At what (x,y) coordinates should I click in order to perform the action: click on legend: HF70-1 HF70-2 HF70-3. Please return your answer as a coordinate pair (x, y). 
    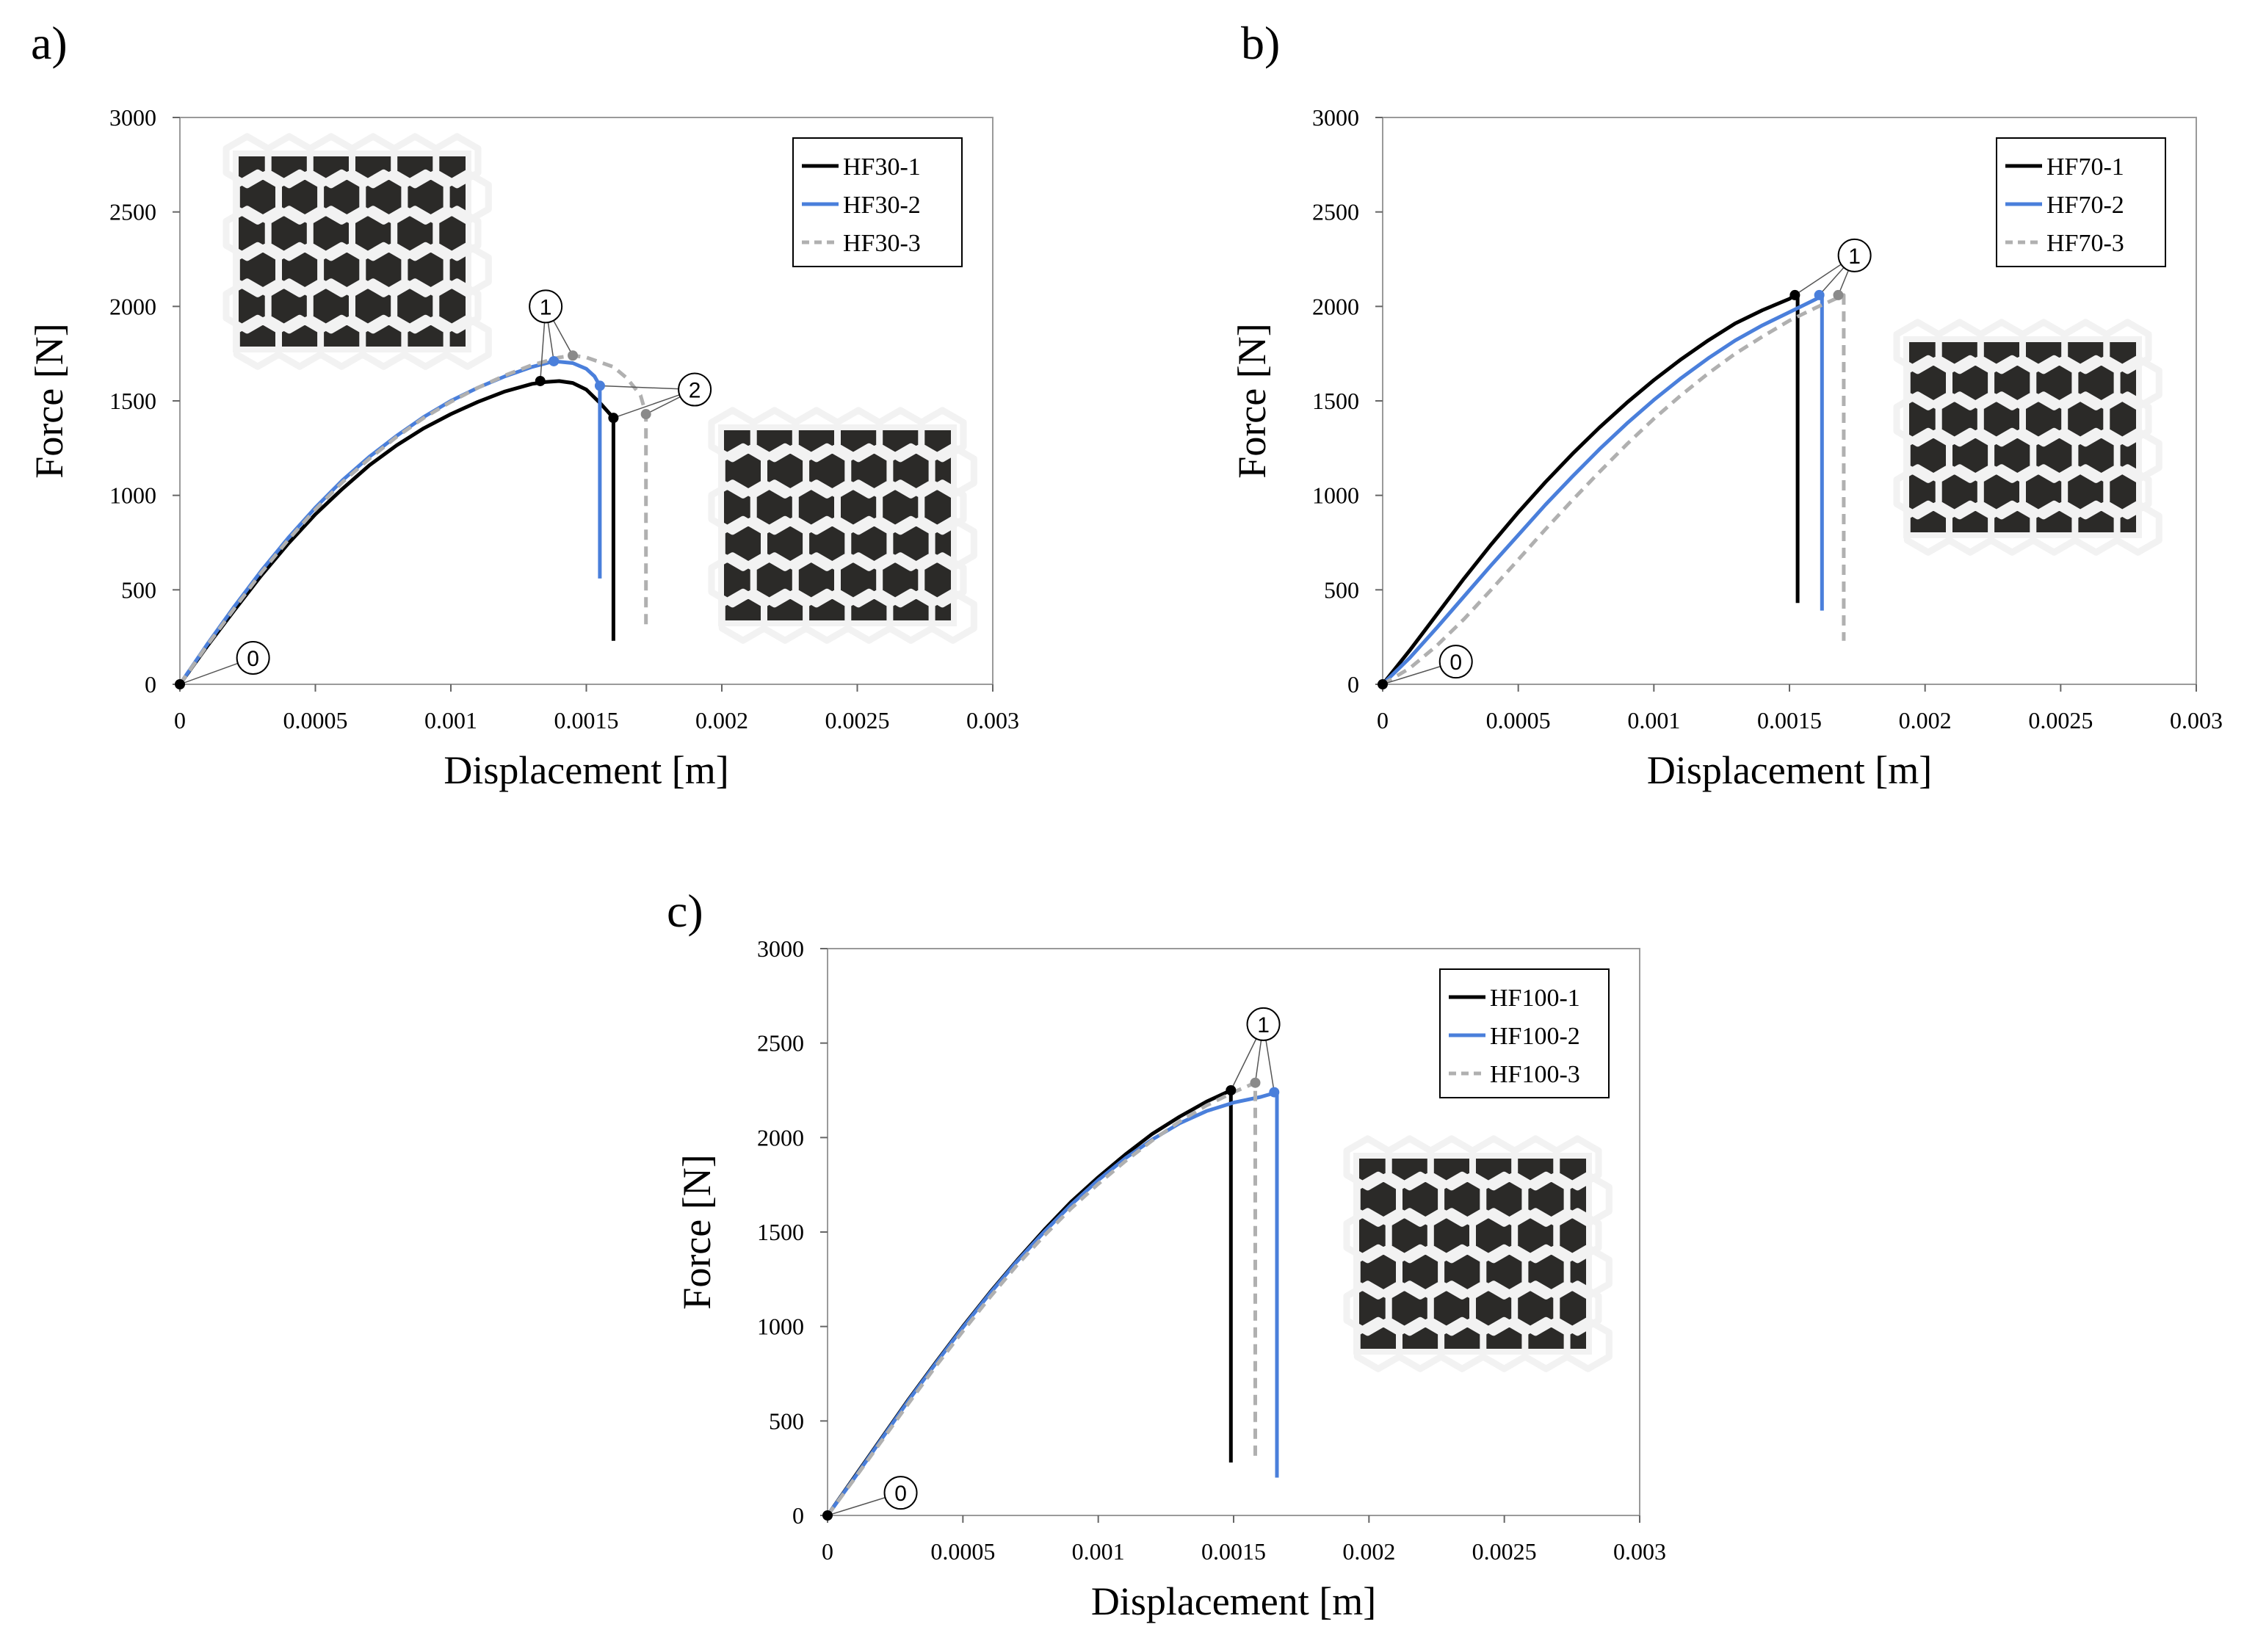
    Looking at the image, I should click on (2081, 202).